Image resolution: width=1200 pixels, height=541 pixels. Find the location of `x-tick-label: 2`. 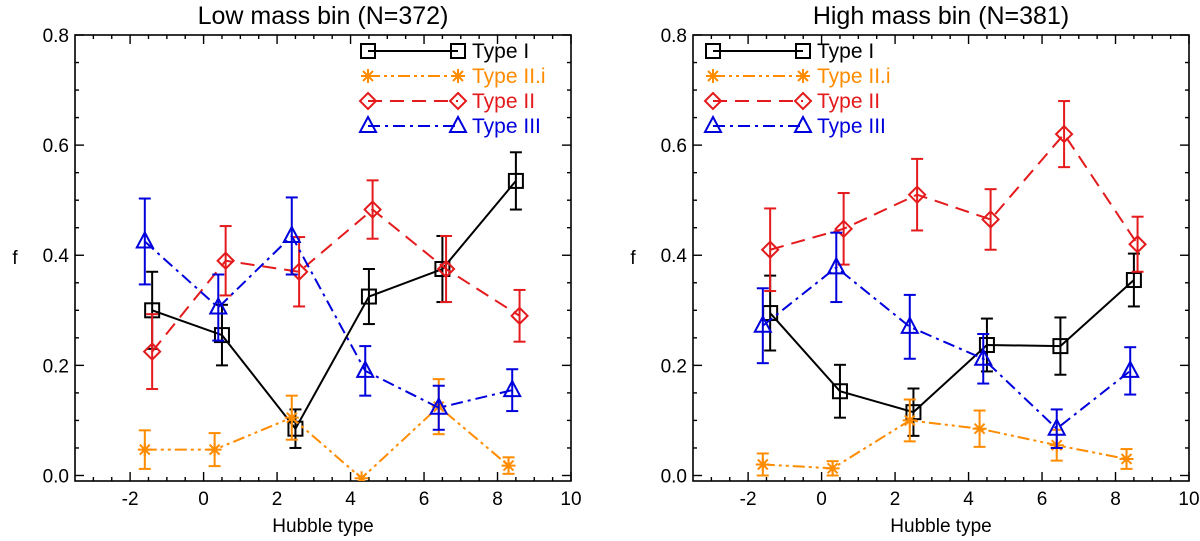

x-tick-label: 2 is located at coordinates (895, 499).